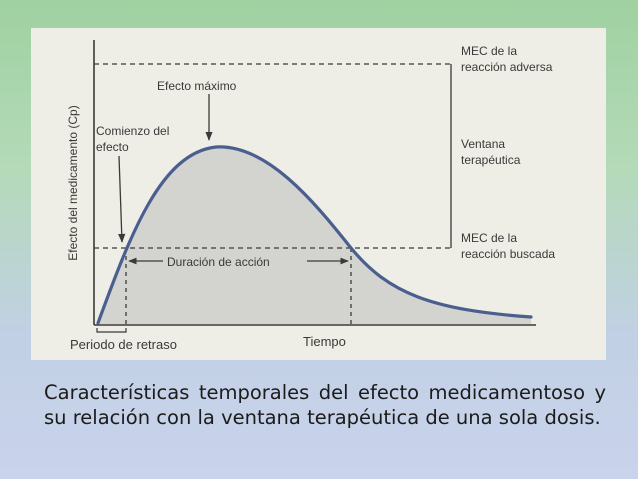  What do you see at coordinates (122, 199) in the screenshot?
I see `onset-arrow` at bounding box center [122, 199].